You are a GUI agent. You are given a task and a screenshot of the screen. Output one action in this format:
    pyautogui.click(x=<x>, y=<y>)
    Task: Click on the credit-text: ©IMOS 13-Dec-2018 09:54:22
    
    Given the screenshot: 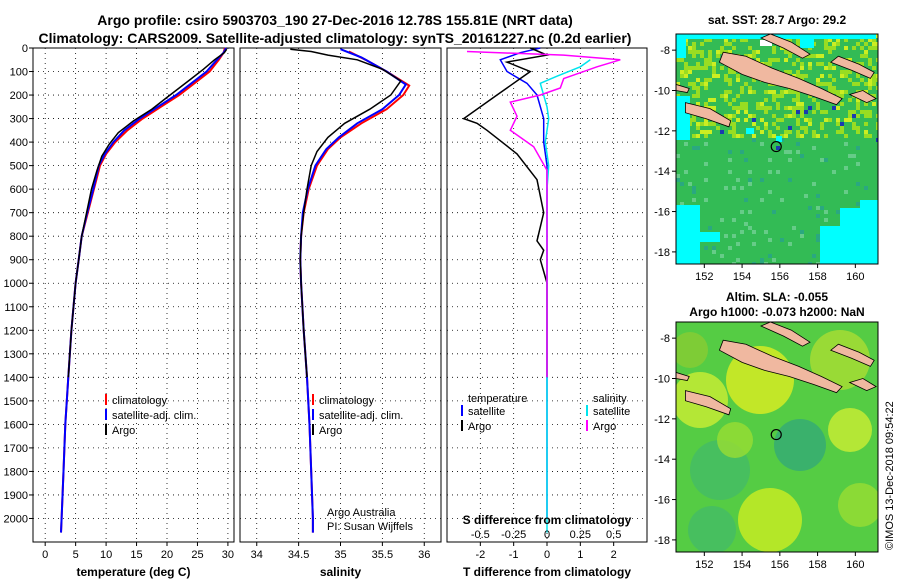 What is the action you would take?
    pyautogui.click(x=890, y=475)
    